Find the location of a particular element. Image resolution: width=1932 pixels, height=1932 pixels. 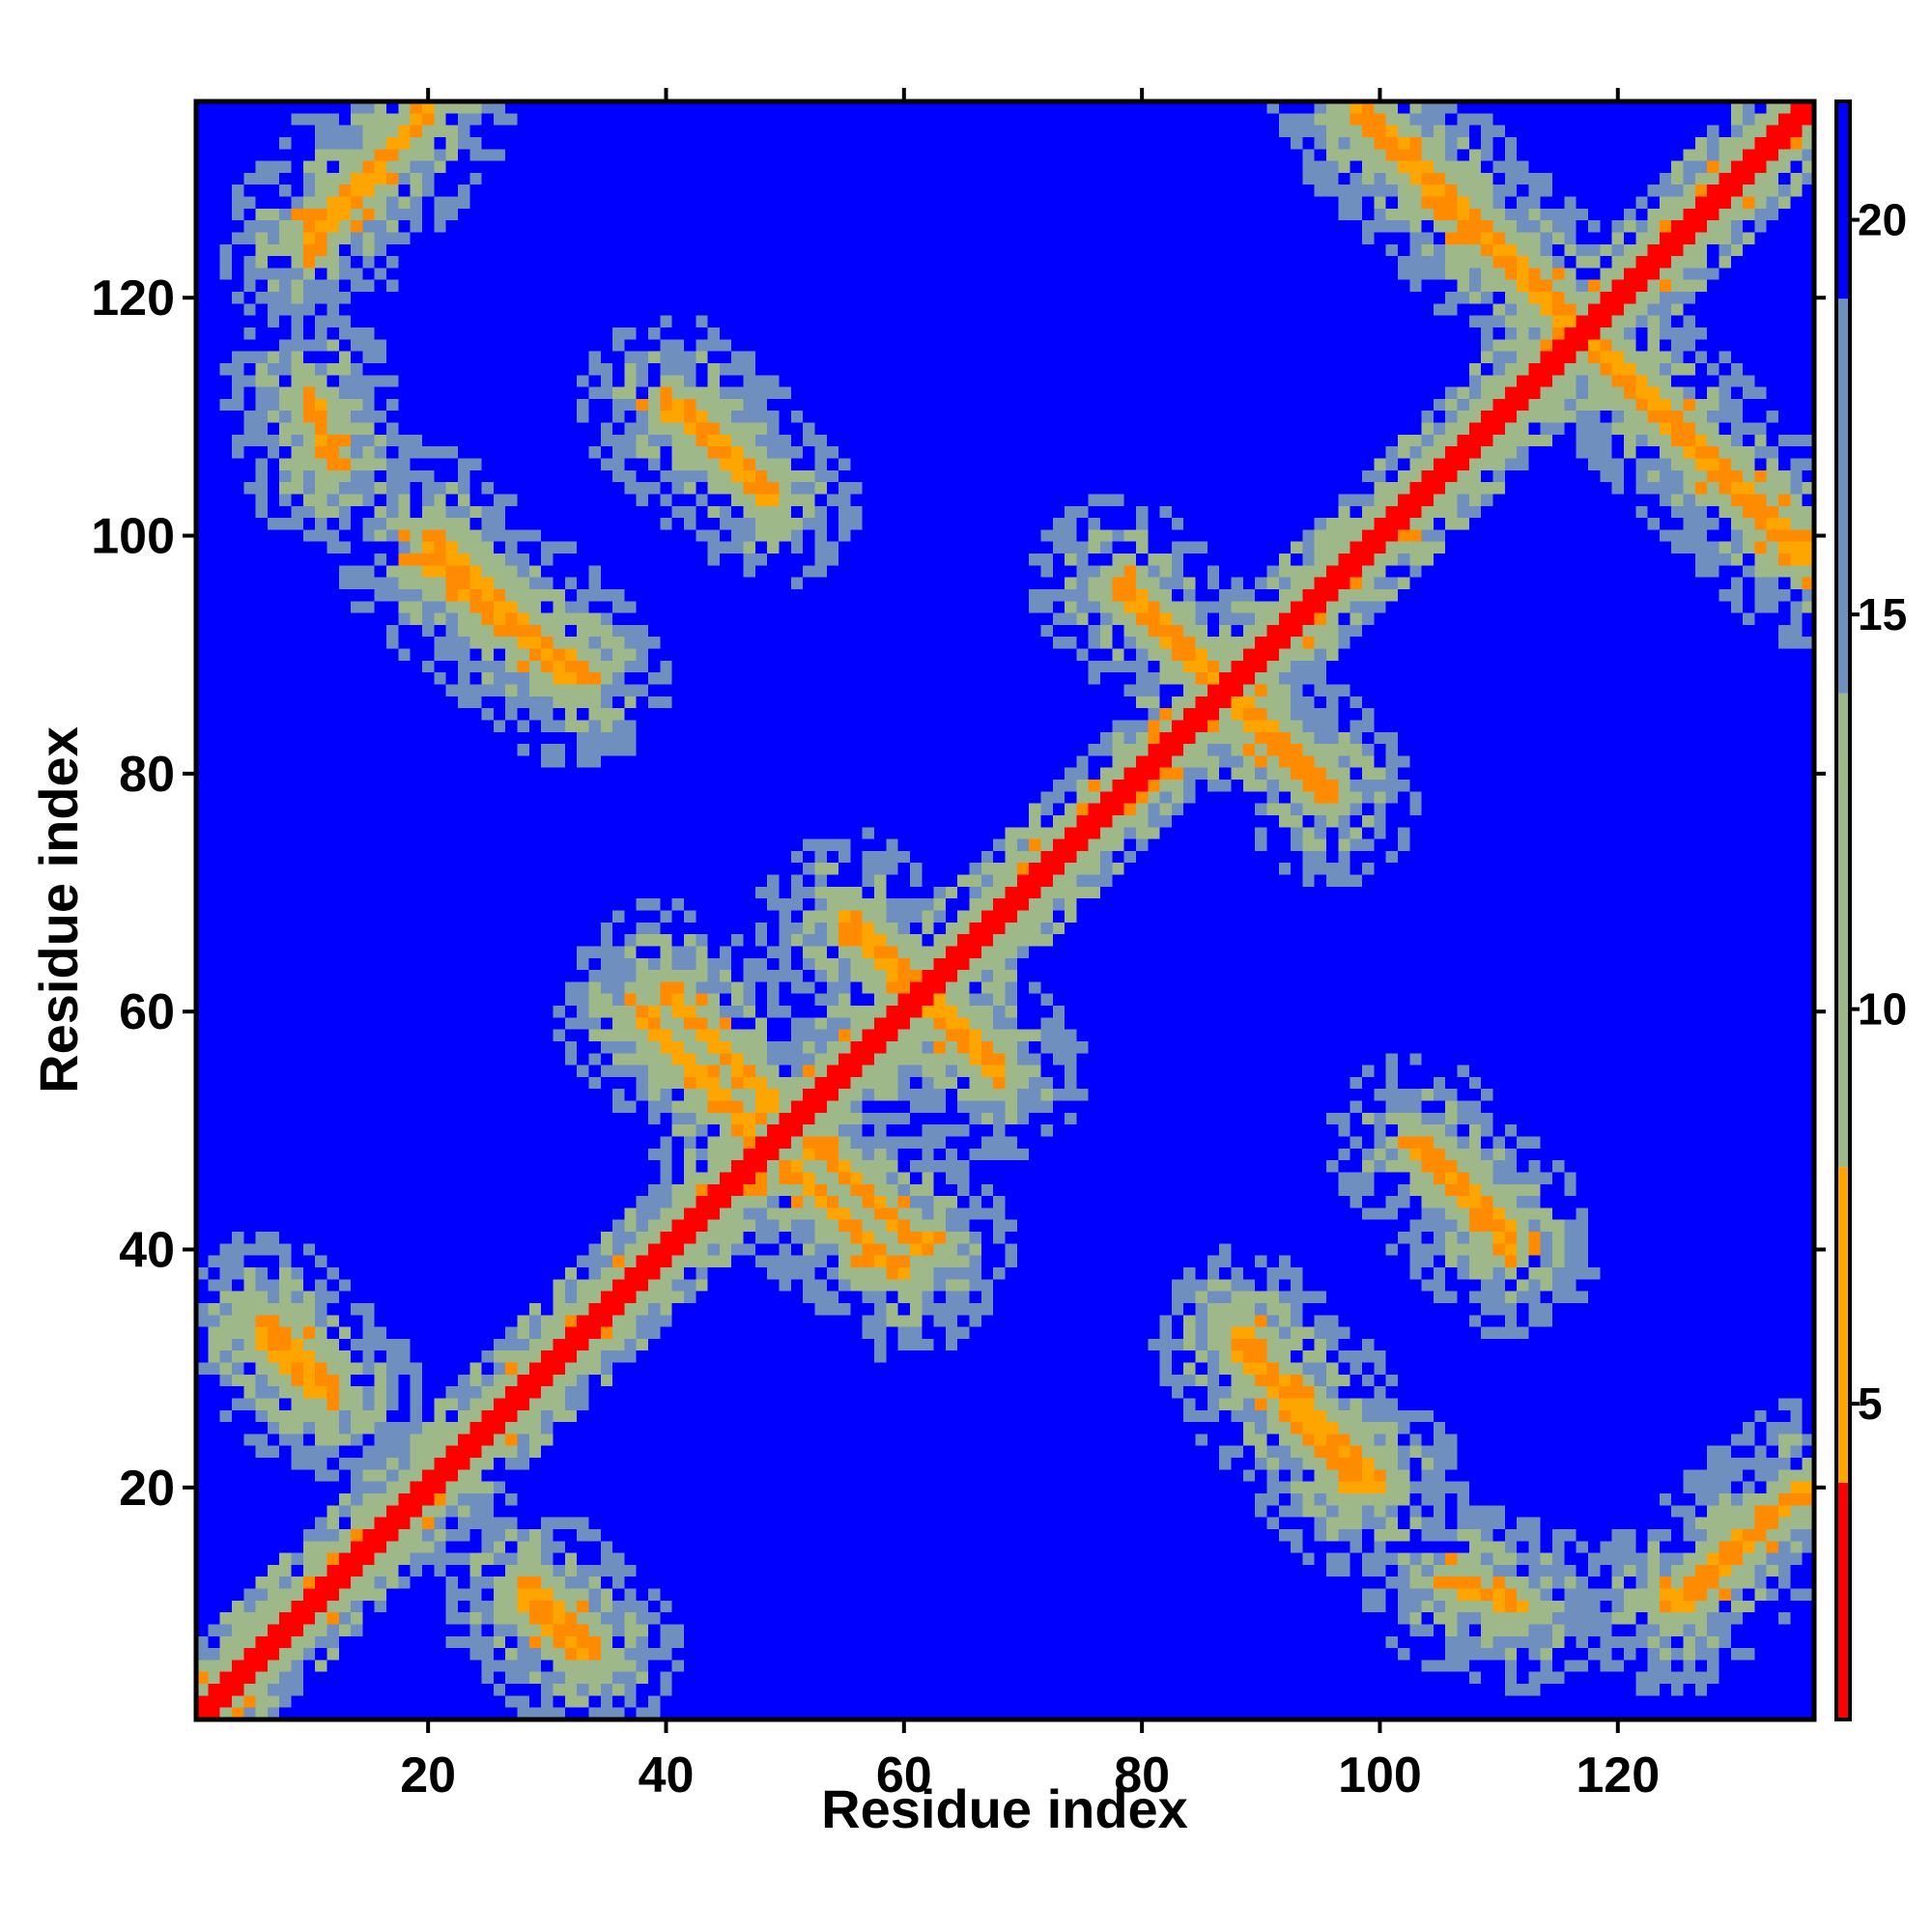

colorbar-legend: 5 10 15 20 is located at coordinates (1870, 910).